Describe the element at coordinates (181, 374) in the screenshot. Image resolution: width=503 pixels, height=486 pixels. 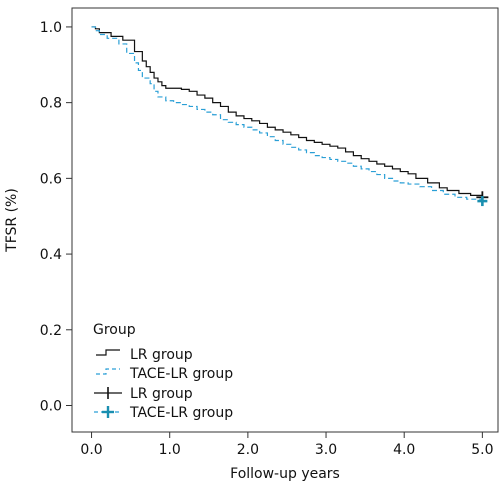
I see `legend-label-tace: TACE-LR group` at that location.